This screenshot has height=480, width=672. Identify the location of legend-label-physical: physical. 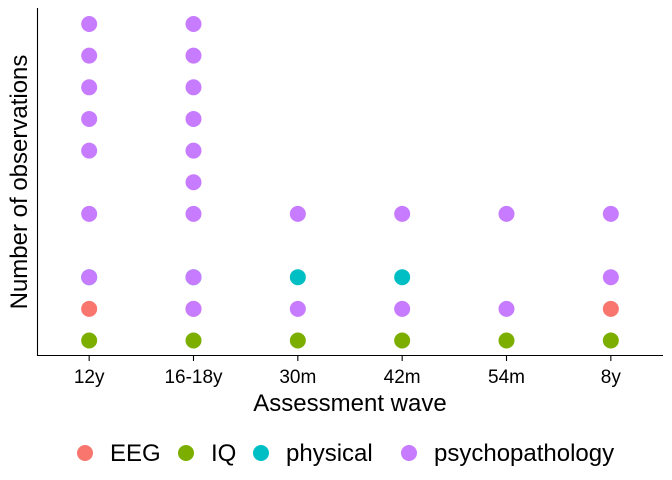
(329, 453).